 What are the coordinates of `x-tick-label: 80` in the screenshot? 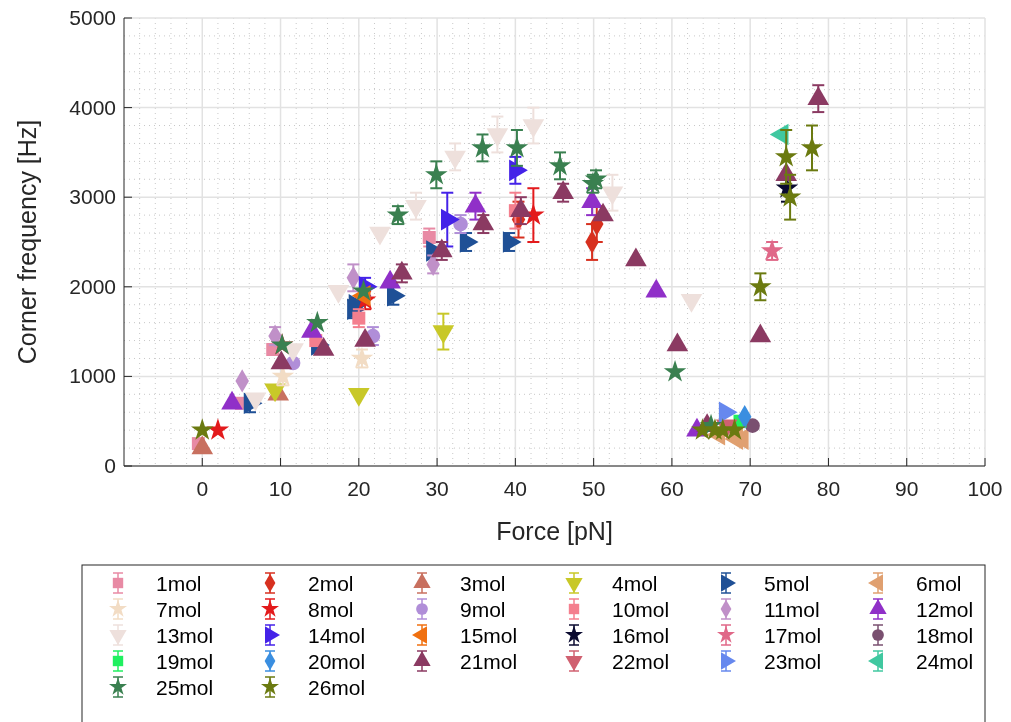 It's located at (828, 488).